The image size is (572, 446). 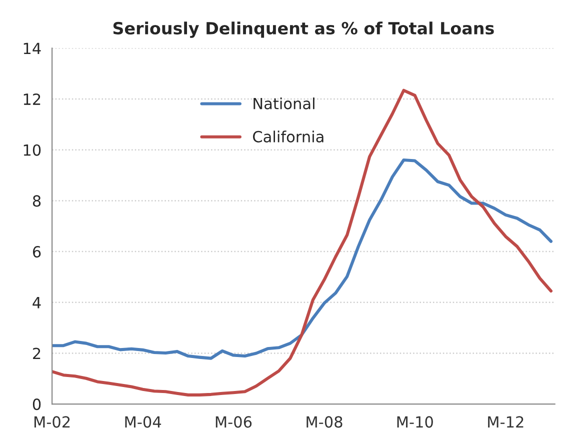 I want to click on legend-label: California, so click(x=288, y=136).